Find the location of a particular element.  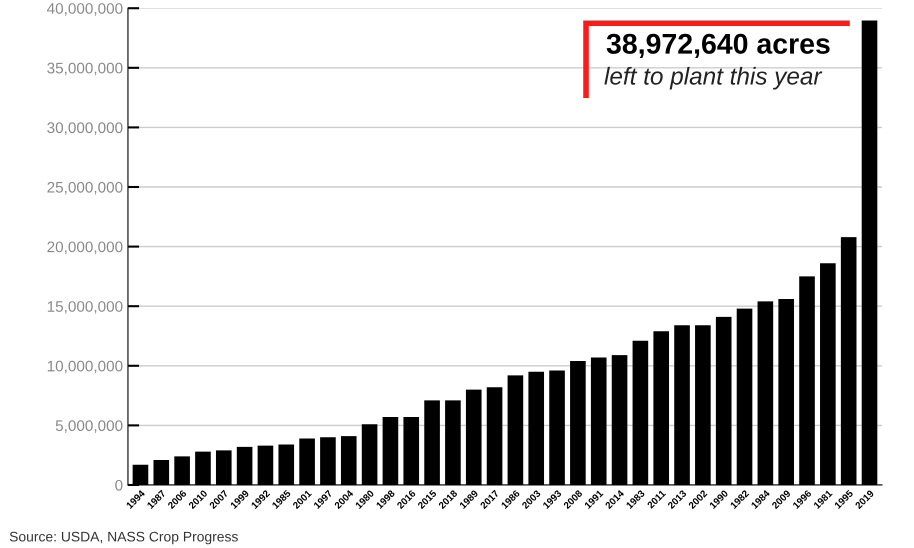

y-tick-label: 25,000,000 is located at coordinates (85, 188).